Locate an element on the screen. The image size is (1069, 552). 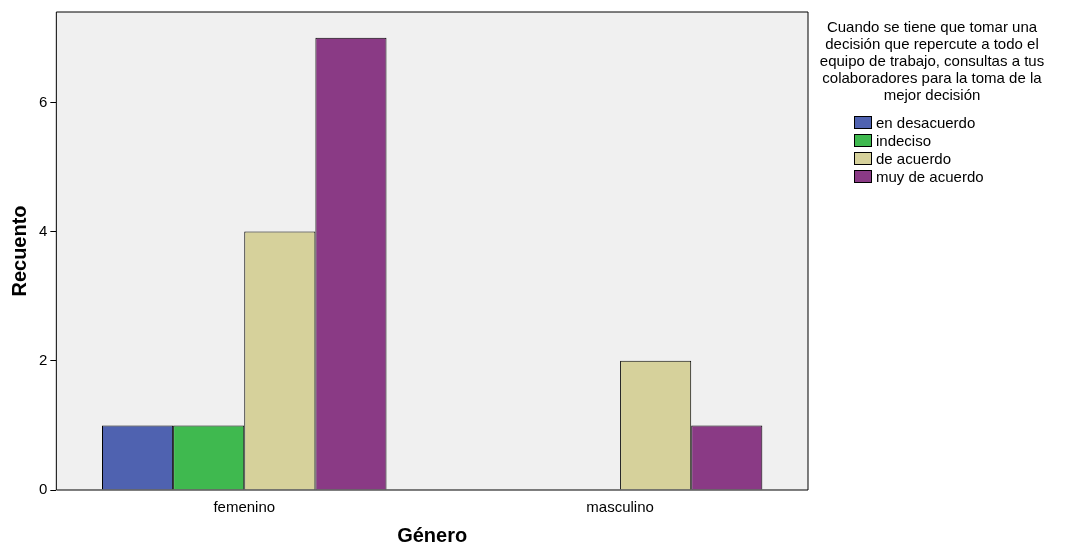
y-tick-label: 6 is located at coordinates (43, 101).